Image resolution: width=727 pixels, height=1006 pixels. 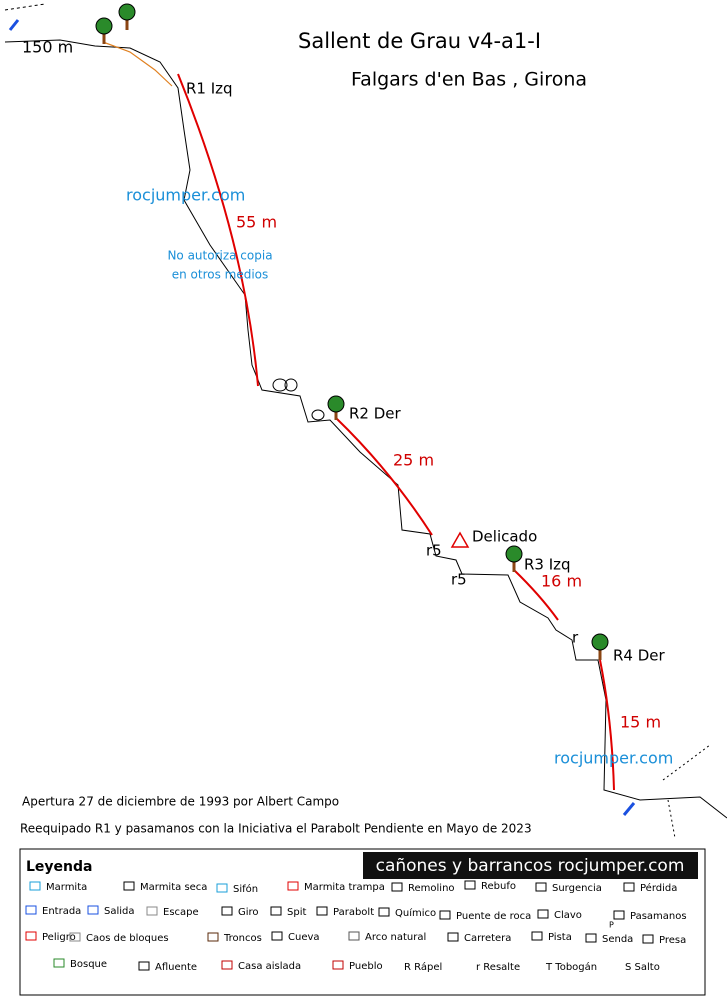 I want to click on legend-banner-bg, so click(x=530, y=865).